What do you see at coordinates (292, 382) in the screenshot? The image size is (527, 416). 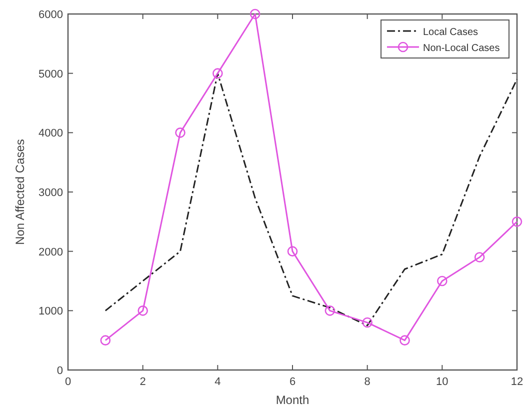 I see `x-tick-label: 6` at bounding box center [292, 382].